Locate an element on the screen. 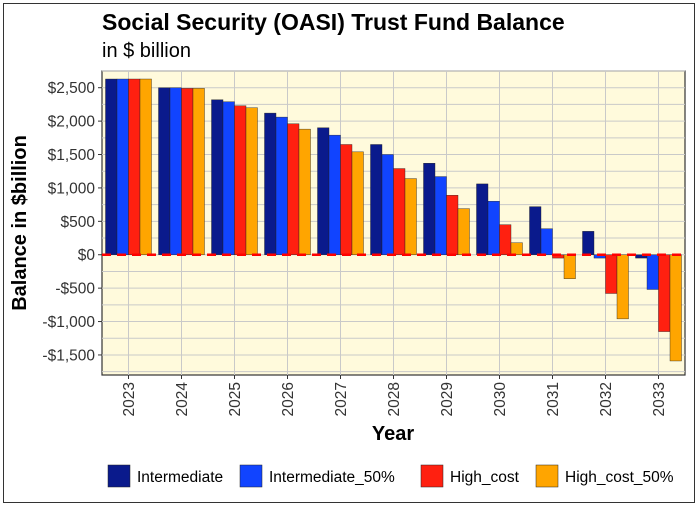  bar-high-cost-2030 is located at coordinates (505, 239).